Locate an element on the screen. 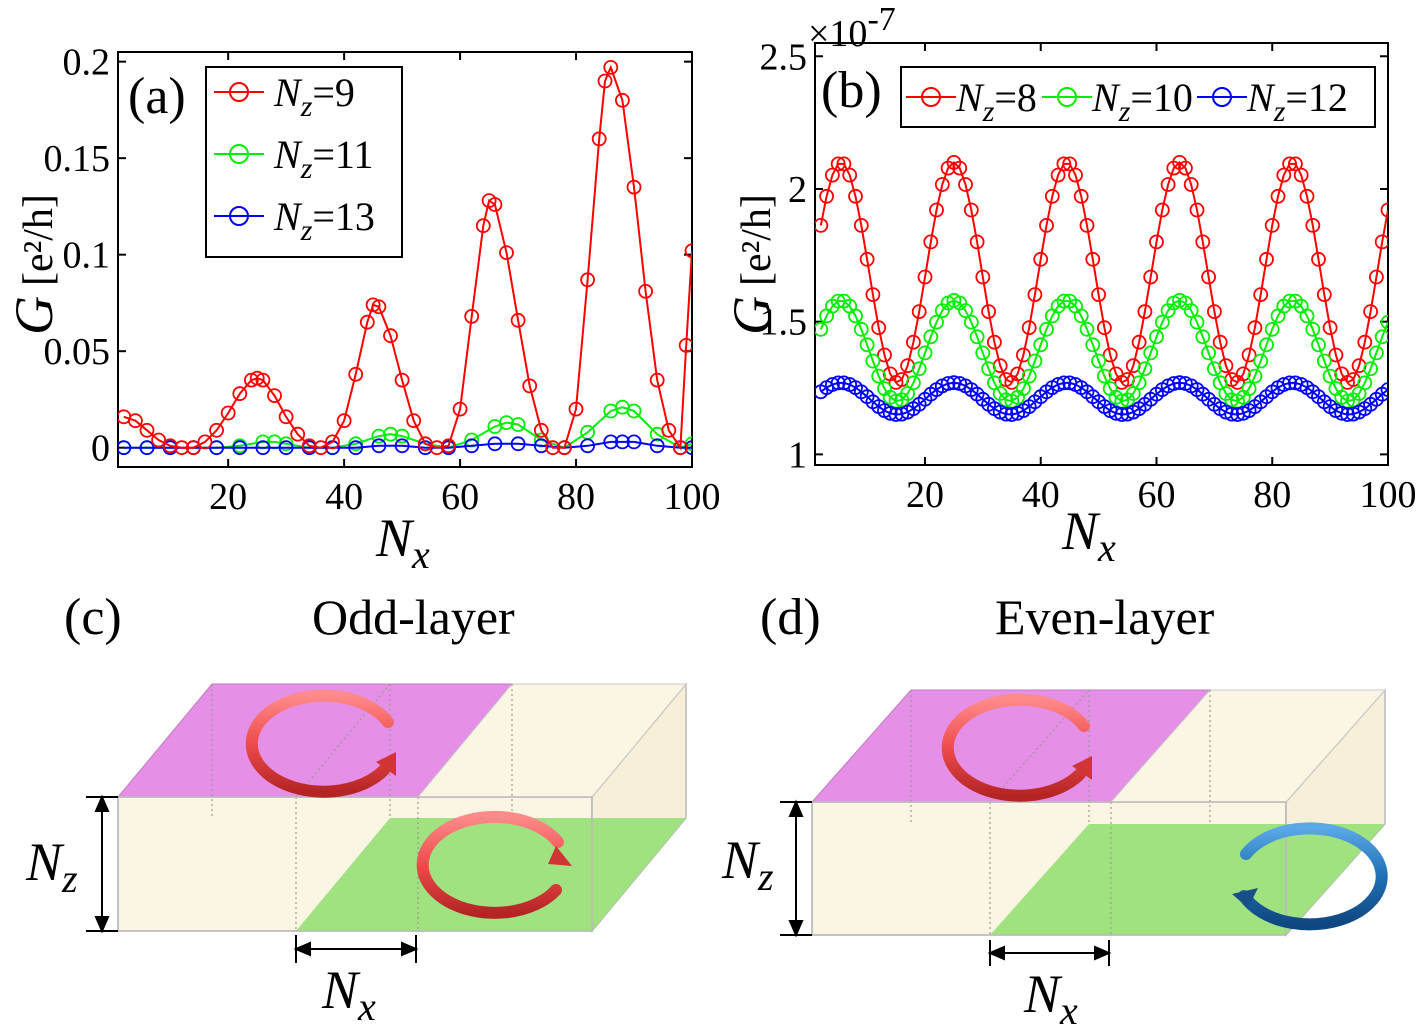  x-tick-label: 40 is located at coordinates (1041, 495).